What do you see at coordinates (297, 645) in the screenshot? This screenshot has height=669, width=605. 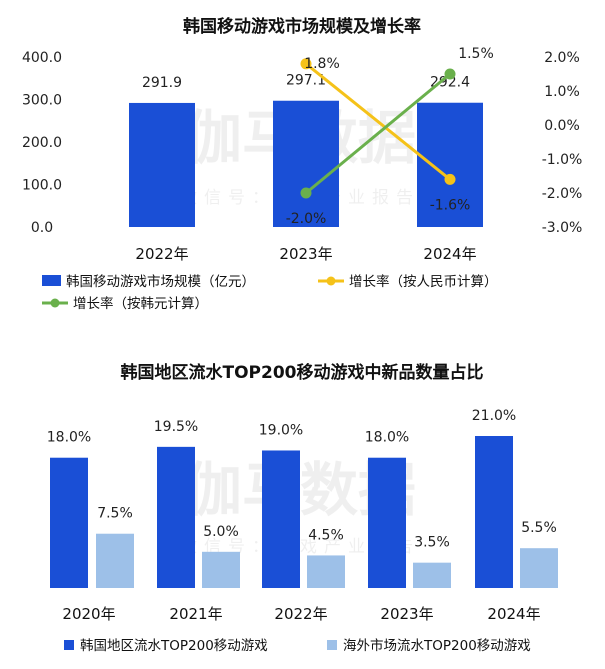 I see `chart2-legend: 韩国地区流水TOP200移动游戏 海外市场流水TOP200移动游戏` at bounding box center [297, 645].